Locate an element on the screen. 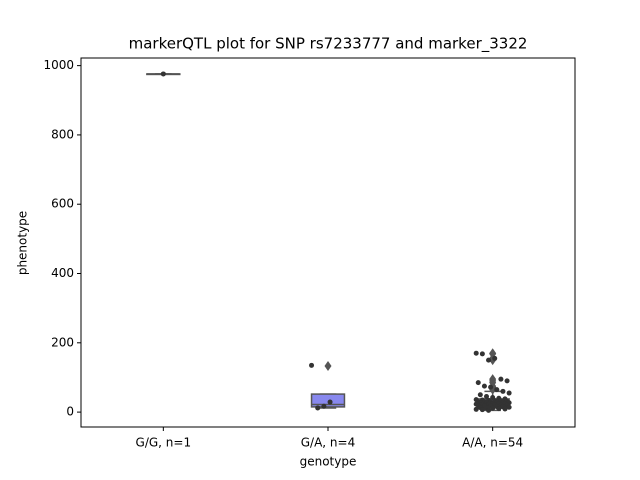 The image size is (640, 480). y-tick-label: 0 is located at coordinates (70, 412).